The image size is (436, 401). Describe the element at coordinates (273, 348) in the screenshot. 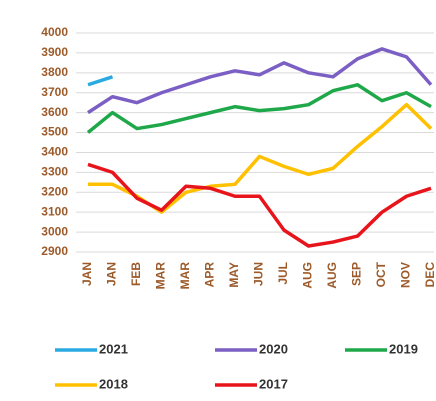

I see `legend-label: 2020` at that location.